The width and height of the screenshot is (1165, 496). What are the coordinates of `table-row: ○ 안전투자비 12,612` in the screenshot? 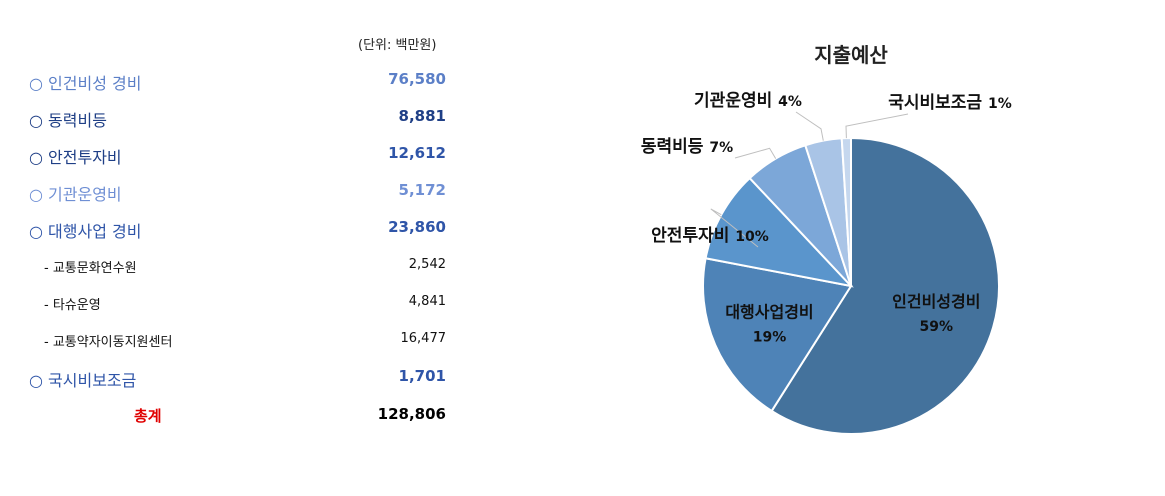 It's located at (230, 157).